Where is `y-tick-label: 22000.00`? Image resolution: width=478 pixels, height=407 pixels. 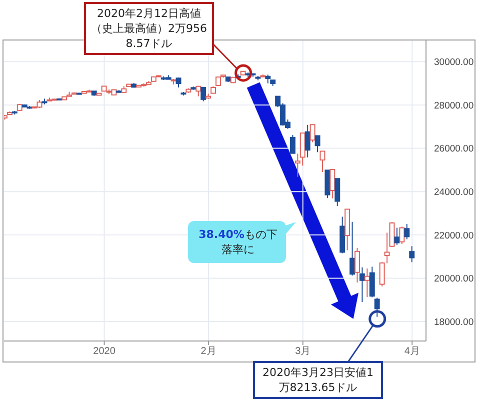
y-tick-label: 22000.00 is located at coordinates (454, 236).